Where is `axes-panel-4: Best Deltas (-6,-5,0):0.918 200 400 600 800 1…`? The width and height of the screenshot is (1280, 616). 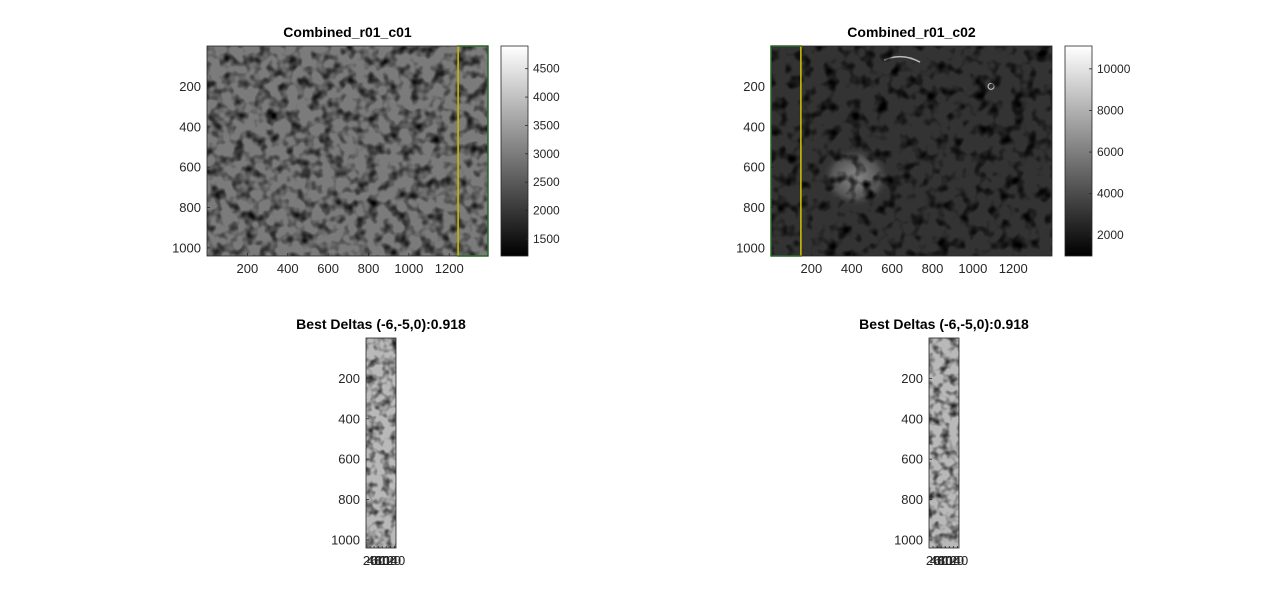
axes-panel-4: Best Deltas (-6,-5,0):0.918 200 400 600 800 1… is located at coordinates (944, 442).